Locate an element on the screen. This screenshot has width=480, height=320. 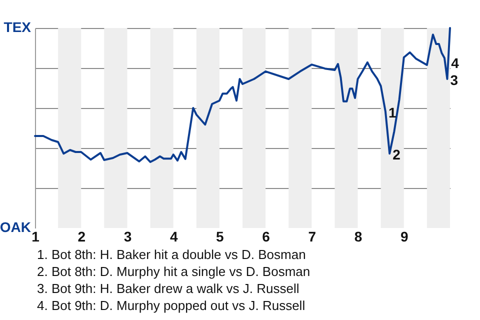
x-tick-label: 9 is located at coordinates (404, 236).